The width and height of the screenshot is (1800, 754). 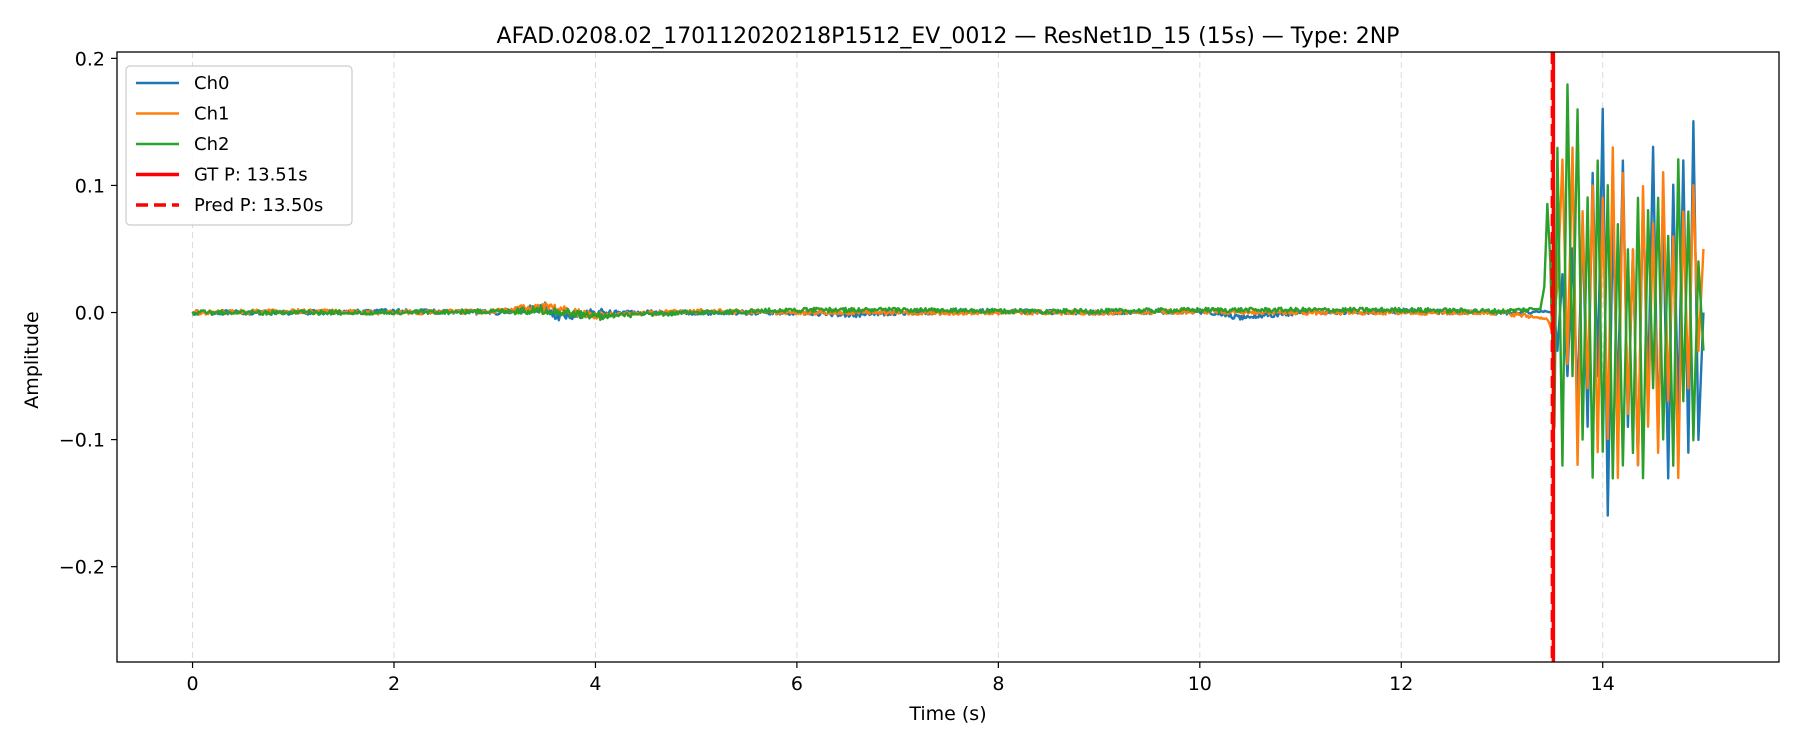 I want to click on y-tick-label: −0.2, so click(x=82, y=568).